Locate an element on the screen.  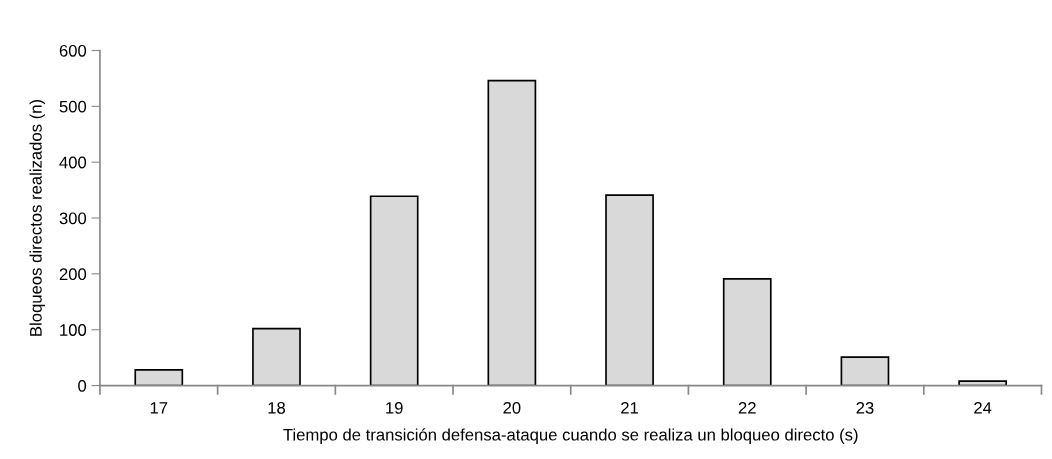
x-tick-label: 18 is located at coordinates (277, 407).